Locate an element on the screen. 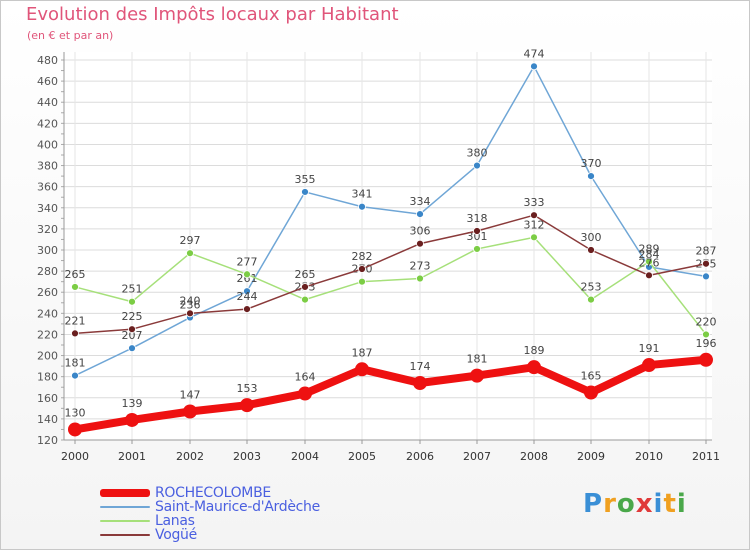  x-tick-label: 2008 is located at coordinates (534, 456).